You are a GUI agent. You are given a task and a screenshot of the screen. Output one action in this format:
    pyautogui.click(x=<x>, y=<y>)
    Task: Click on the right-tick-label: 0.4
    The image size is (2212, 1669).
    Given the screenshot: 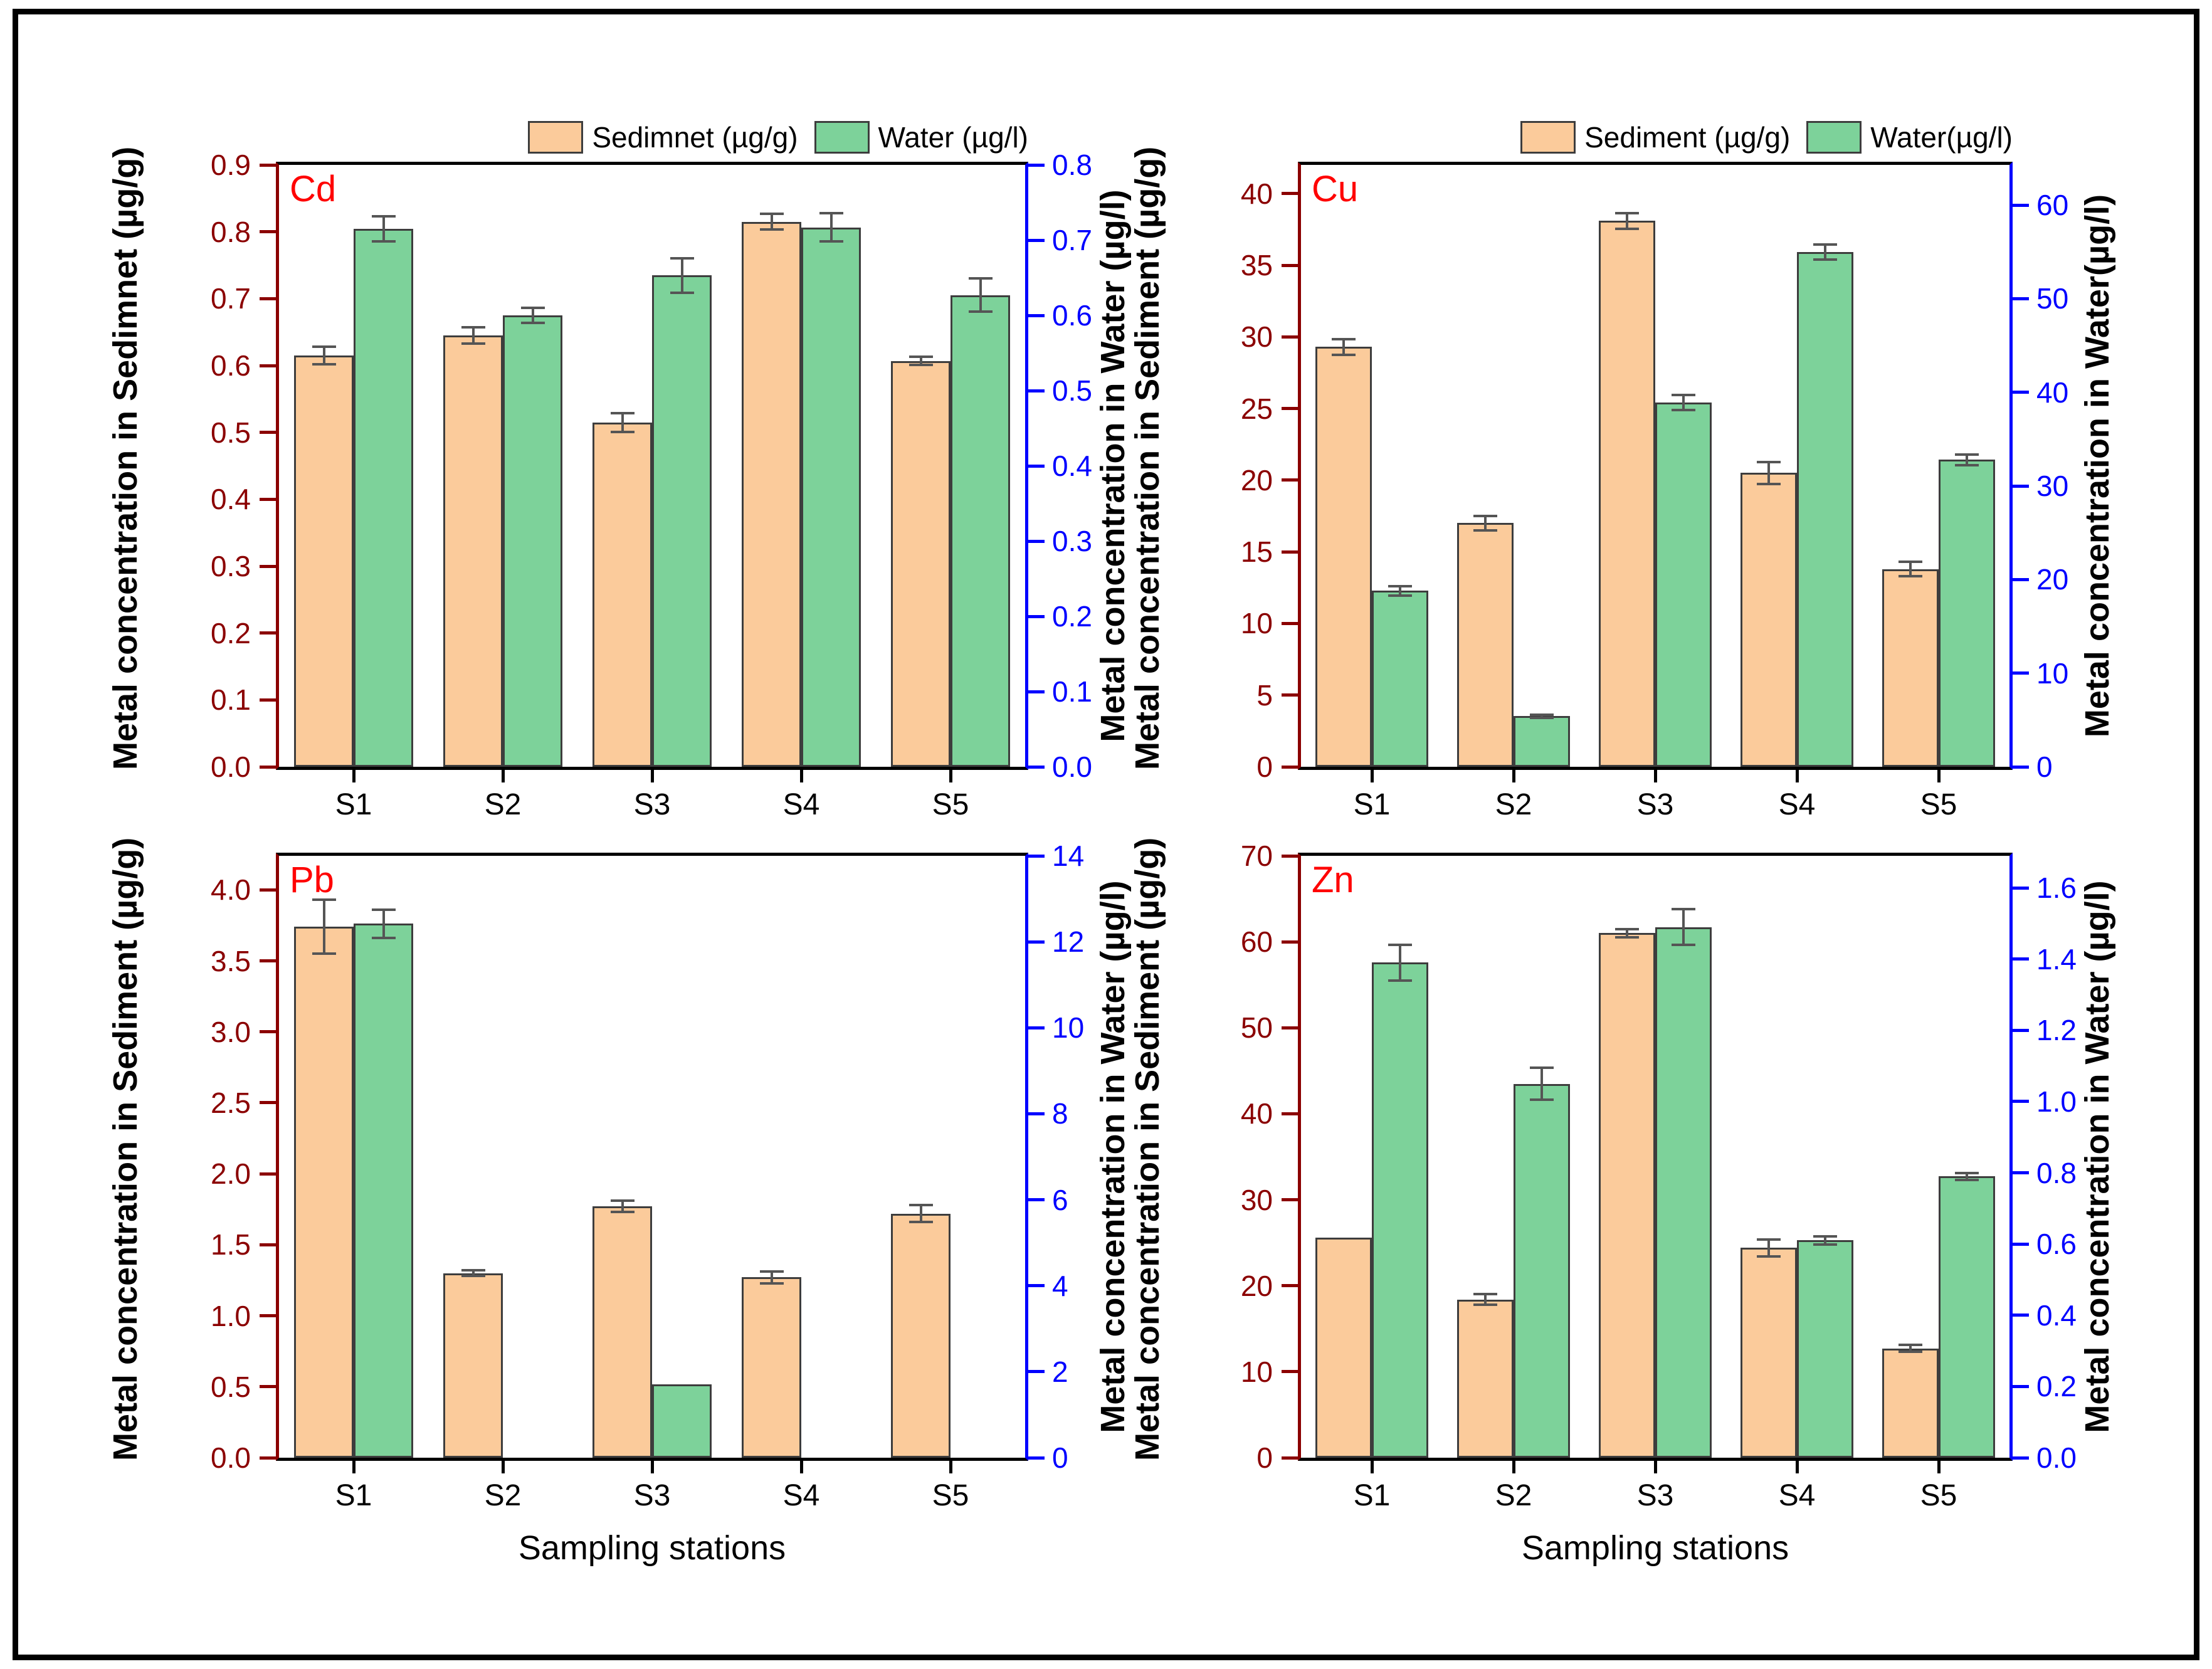 What is the action you would take?
    pyautogui.click(x=1072, y=466)
    